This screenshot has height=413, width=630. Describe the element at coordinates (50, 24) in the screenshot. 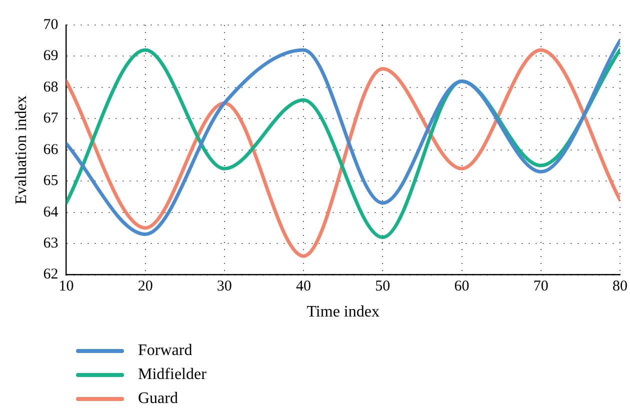

I see `y-tick-label: 70` at that location.